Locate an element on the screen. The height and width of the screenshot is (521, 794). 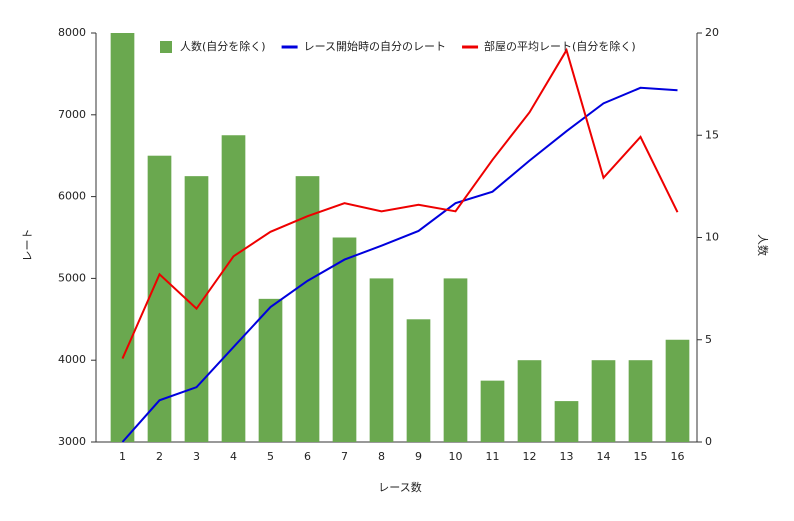
x-axis-label: レース数 is located at coordinates (399, 487).